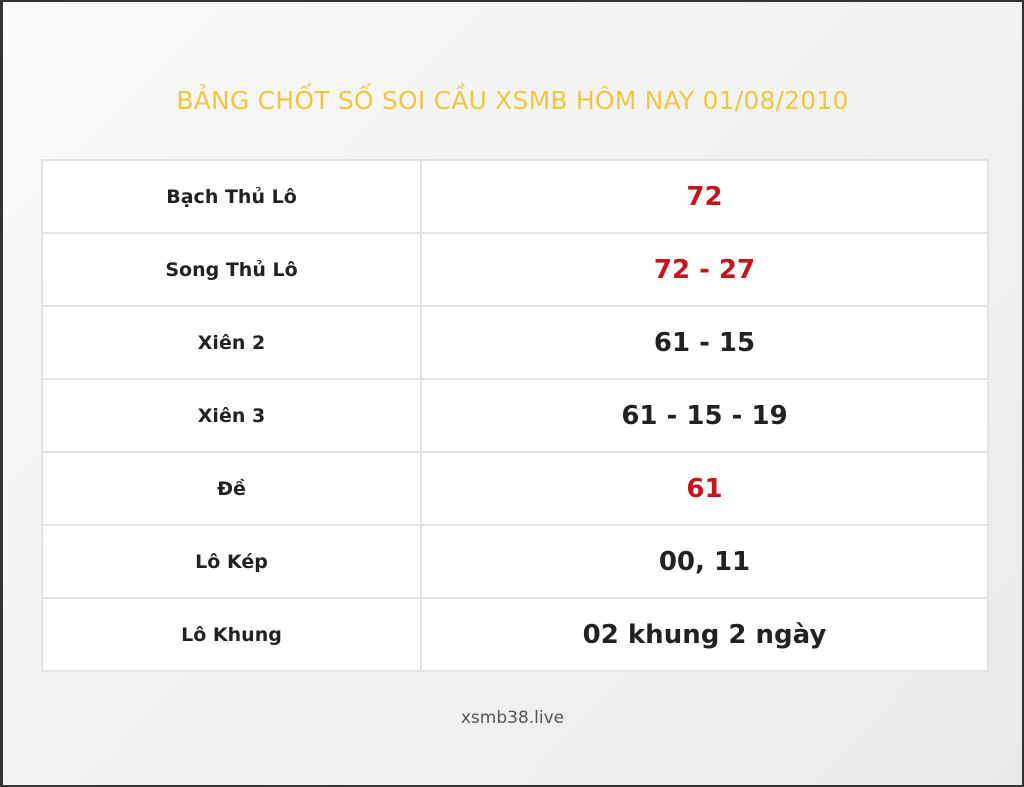 The image size is (1024, 787). Describe the element at coordinates (512, 718) in the screenshot. I see `site-footer: xsmb38.live` at that location.